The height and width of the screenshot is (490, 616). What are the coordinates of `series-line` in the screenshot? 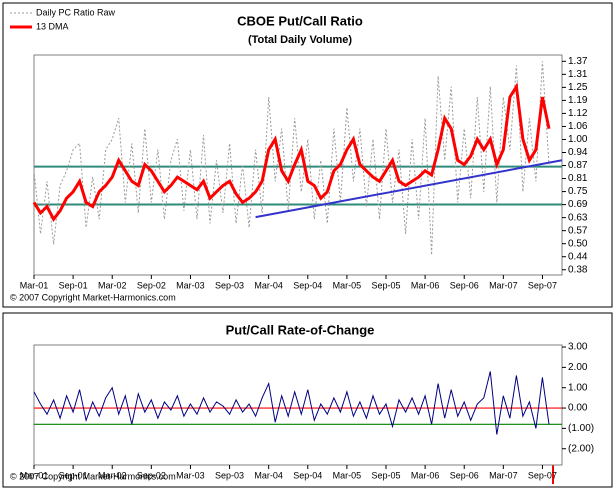 It's located at (291, 403).